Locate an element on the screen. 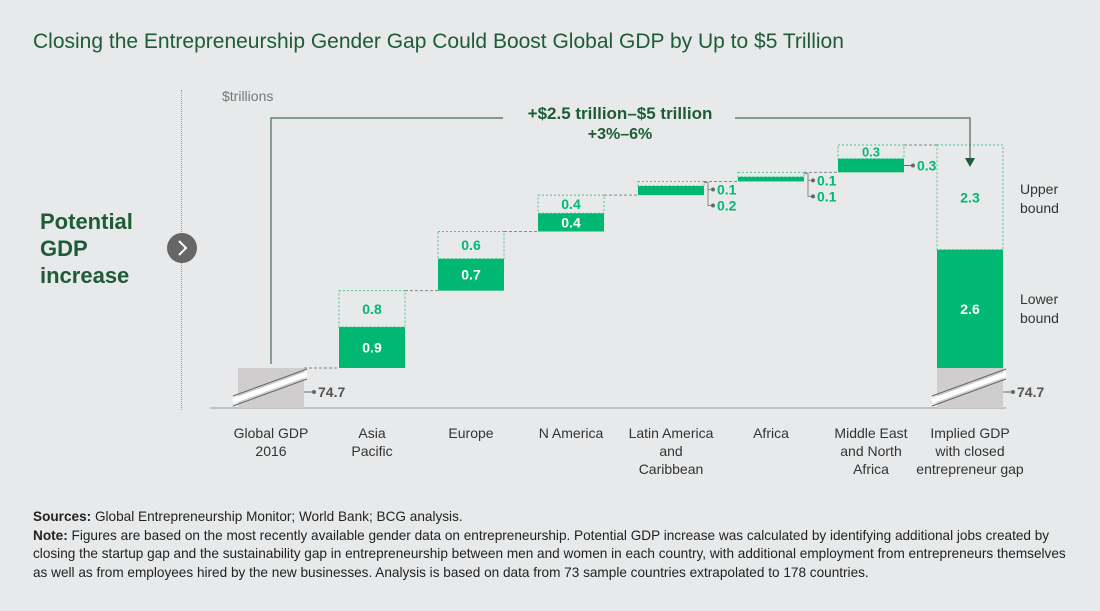 The height and width of the screenshot is (611, 1100). category-label: Asia is located at coordinates (371, 433).